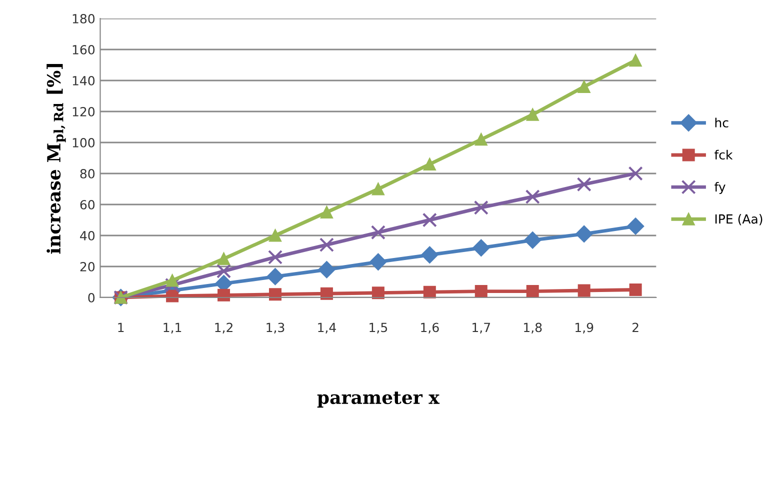 The image size is (783, 500). I want to click on legend-label: hc, so click(721, 123).